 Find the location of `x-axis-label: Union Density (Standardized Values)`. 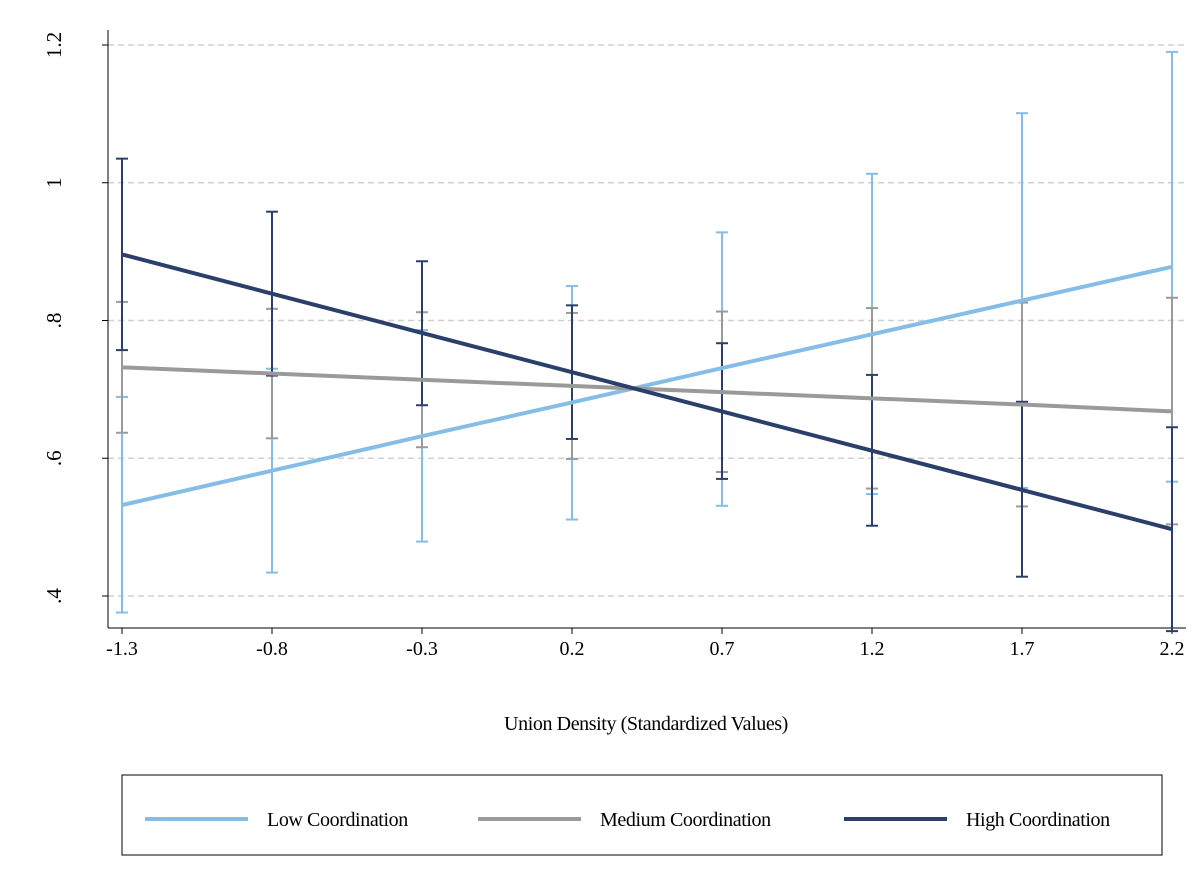

x-axis-label: Union Density (Standardized Values) is located at coordinates (646, 724).